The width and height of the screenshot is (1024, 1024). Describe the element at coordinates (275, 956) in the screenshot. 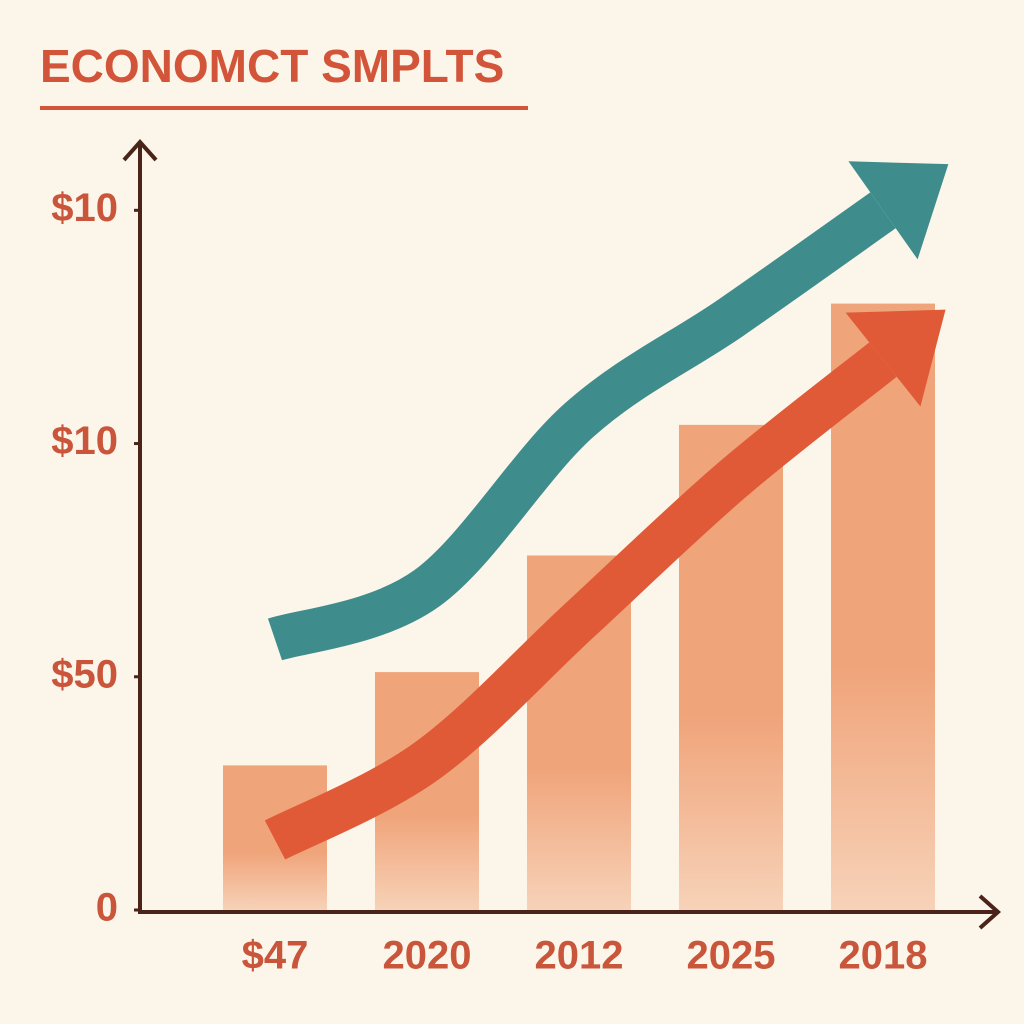

I see `x-tick-label: $47` at that location.